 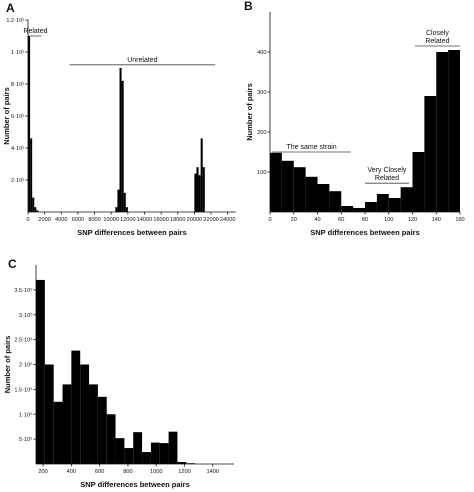 What do you see at coordinates (42, 472) in the screenshot?
I see `x-tick-label: 200` at bounding box center [42, 472].